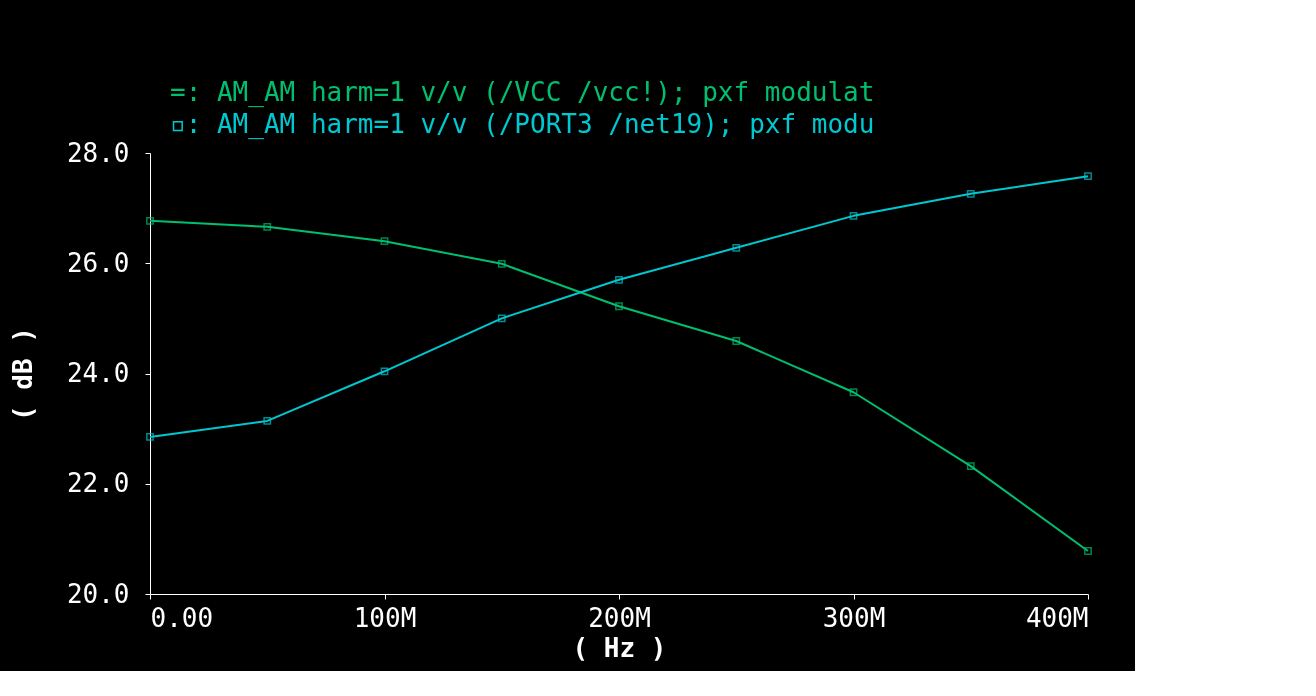 Image resolution: width=1316 pixels, height=696 pixels. I want to click on x-tick-label: 100M, so click(385, 617).